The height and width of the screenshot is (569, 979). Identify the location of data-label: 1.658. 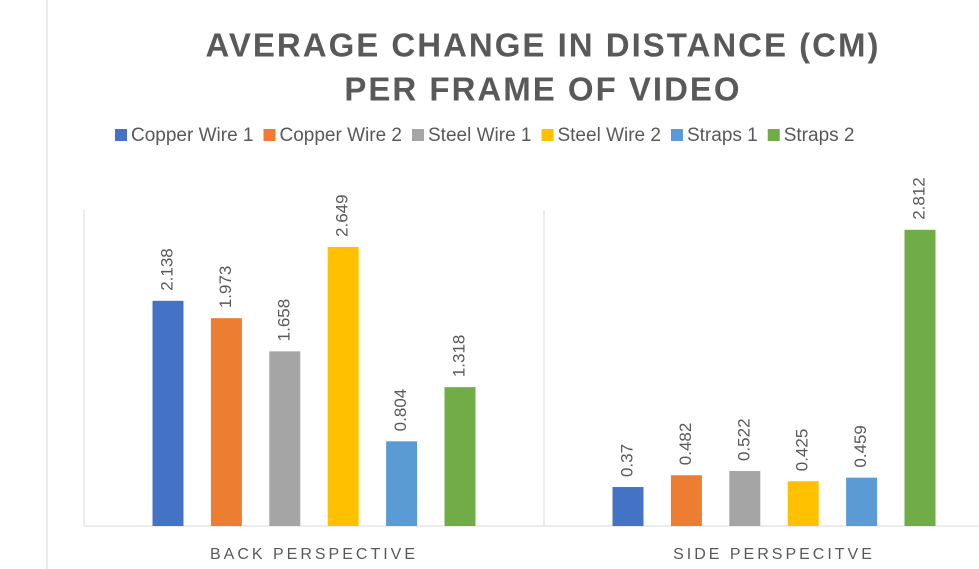
(283, 320).